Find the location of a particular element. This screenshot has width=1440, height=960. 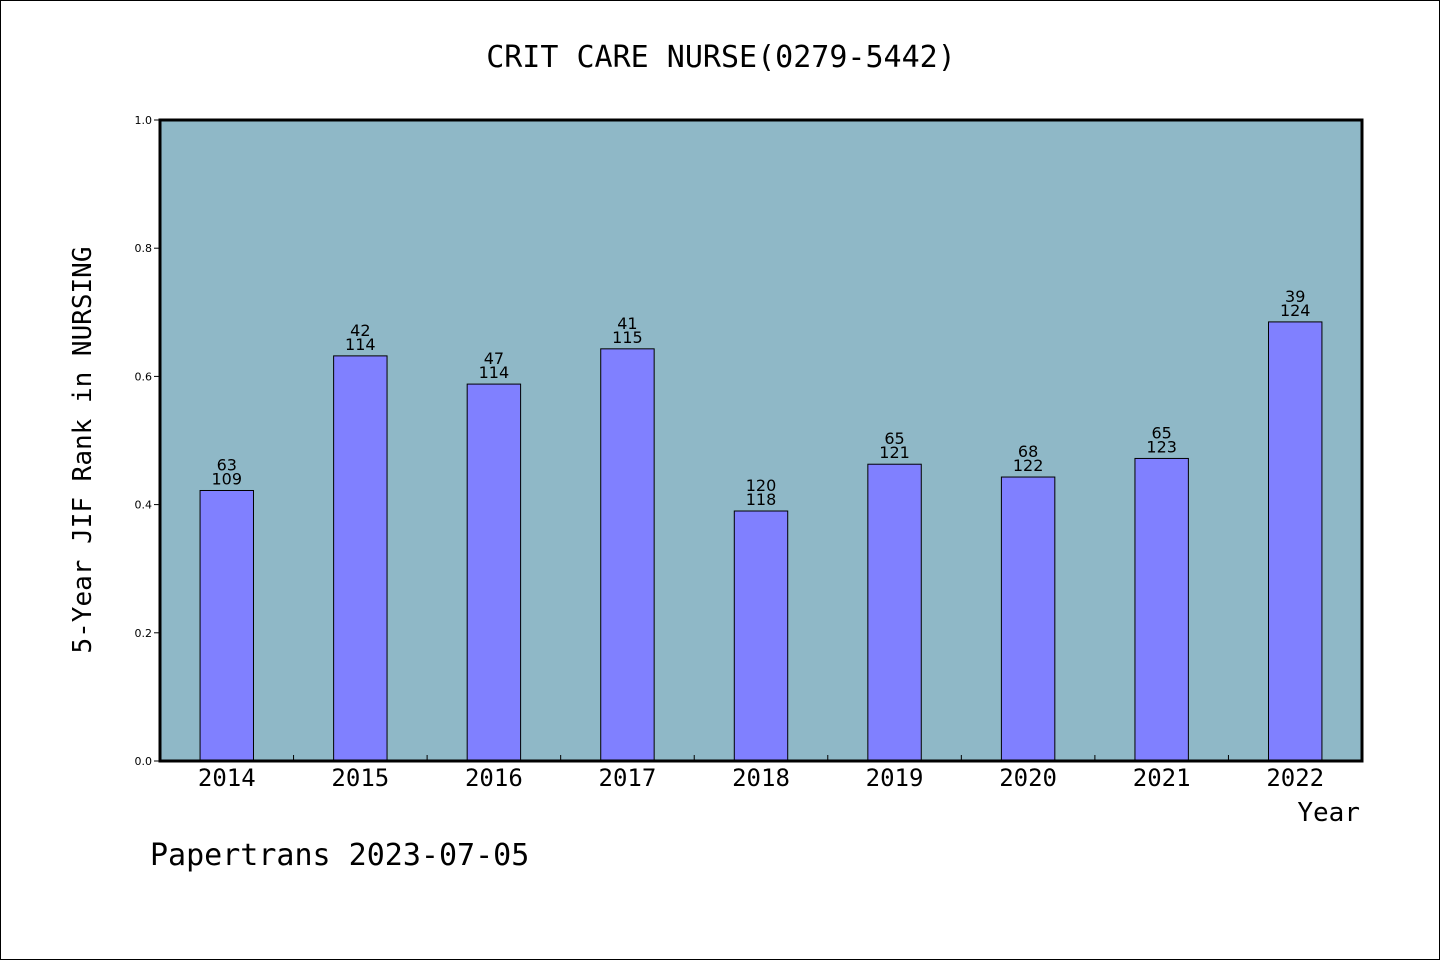

bar-total-label: 121 is located at coordinates (894, 452).